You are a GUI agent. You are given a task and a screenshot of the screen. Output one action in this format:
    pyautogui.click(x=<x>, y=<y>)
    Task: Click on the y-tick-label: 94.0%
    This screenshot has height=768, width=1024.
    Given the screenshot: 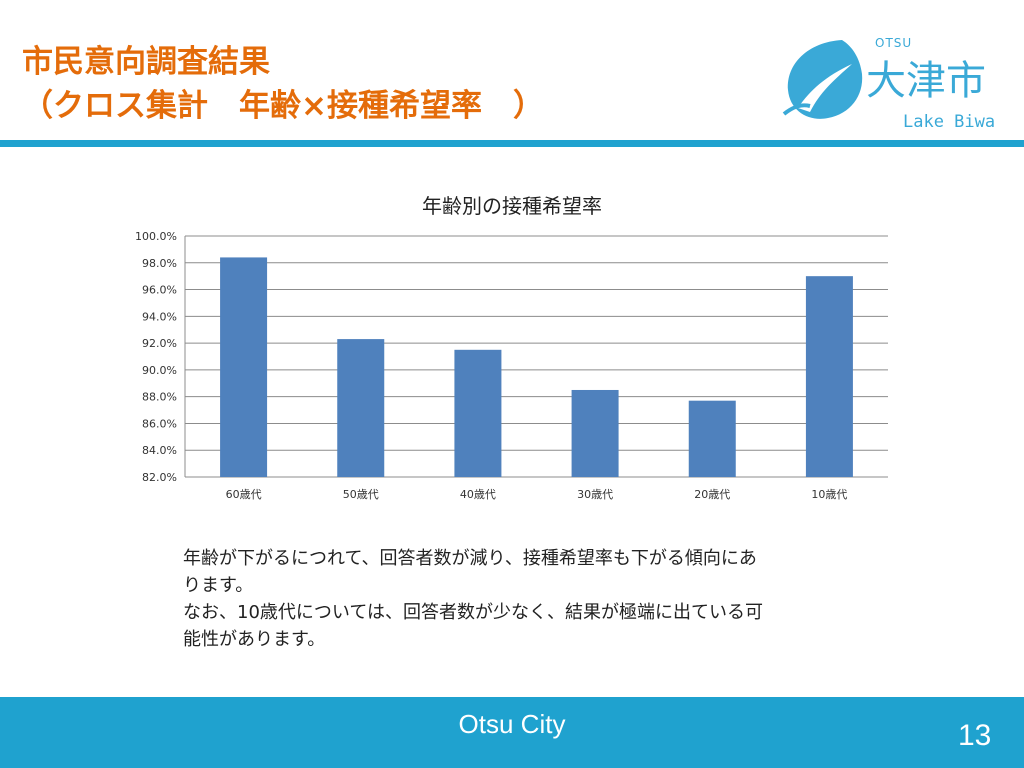 What is the action you would take?
    pyautogui.click(x=159, y=316)
    